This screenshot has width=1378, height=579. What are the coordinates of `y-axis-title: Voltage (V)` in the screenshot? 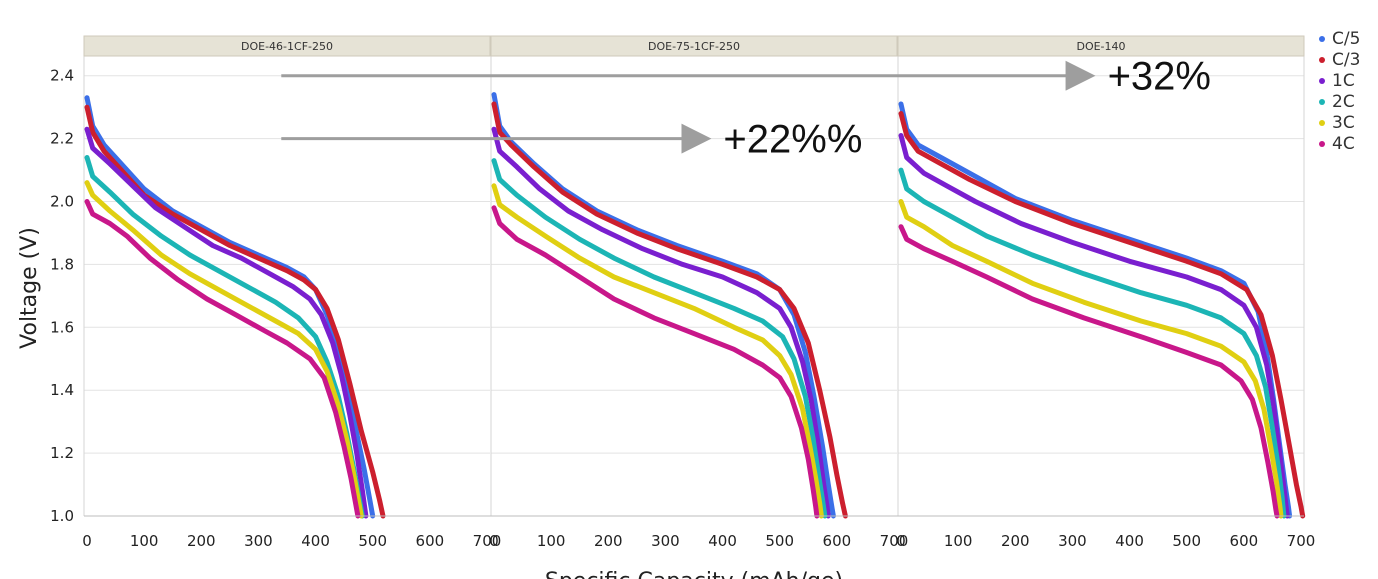 It's located at (29, 288).